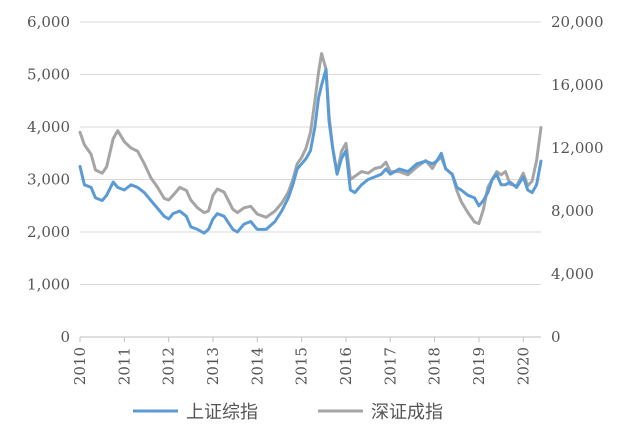 The image size is (630, 426). I want to click on legend-label-shanghai: 上证综指, so click(222, 412).